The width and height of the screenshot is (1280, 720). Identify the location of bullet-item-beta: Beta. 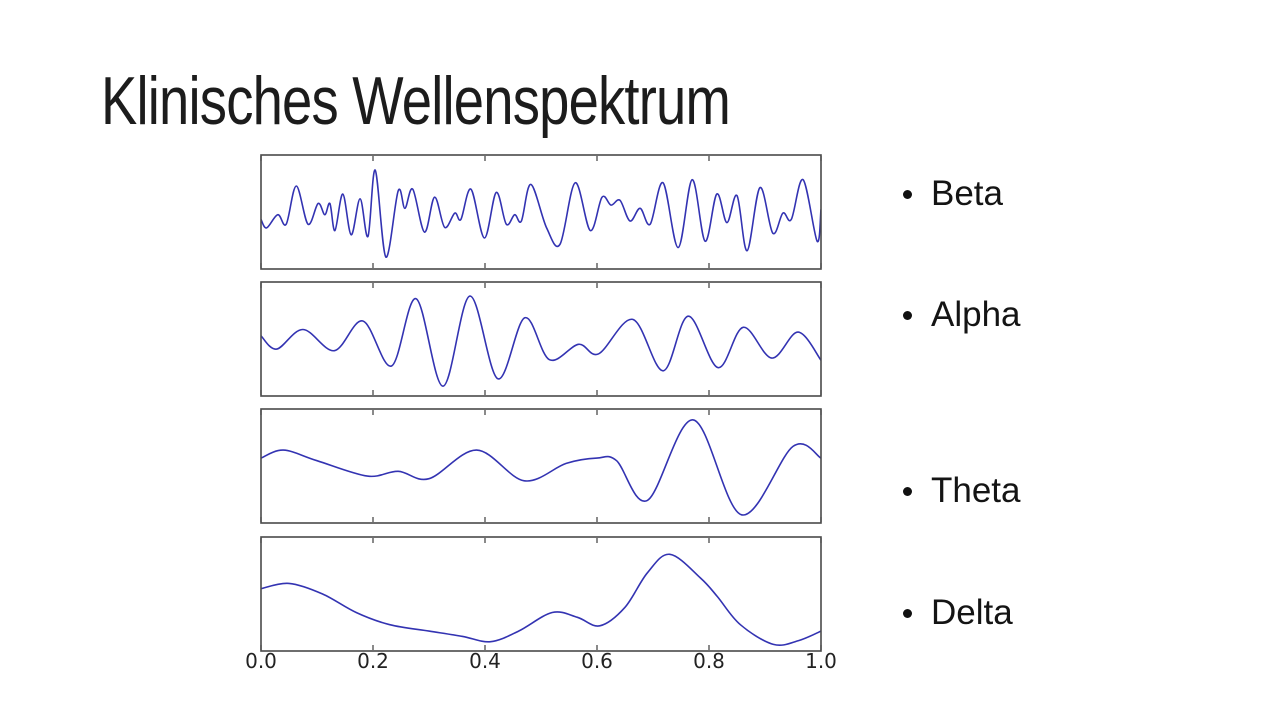
(953, 194).